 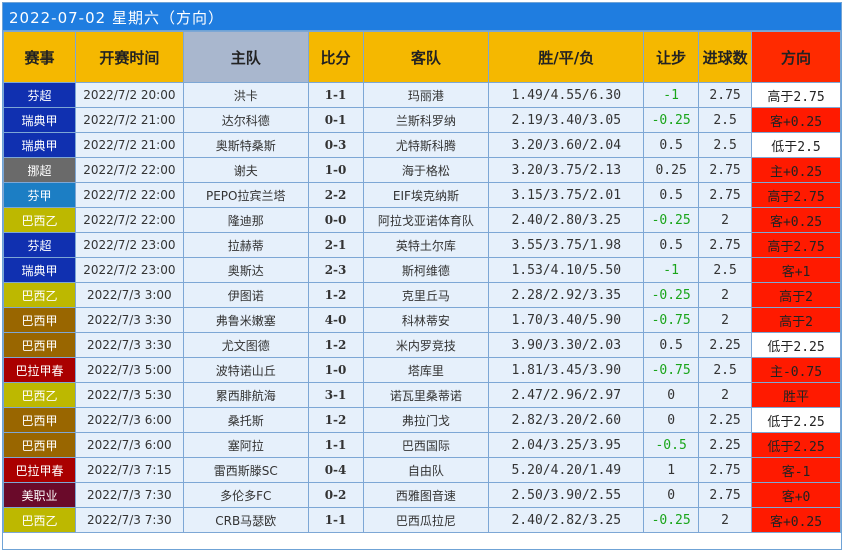 I want to click on score-cell: 4-0, so click(x=335, y=320).